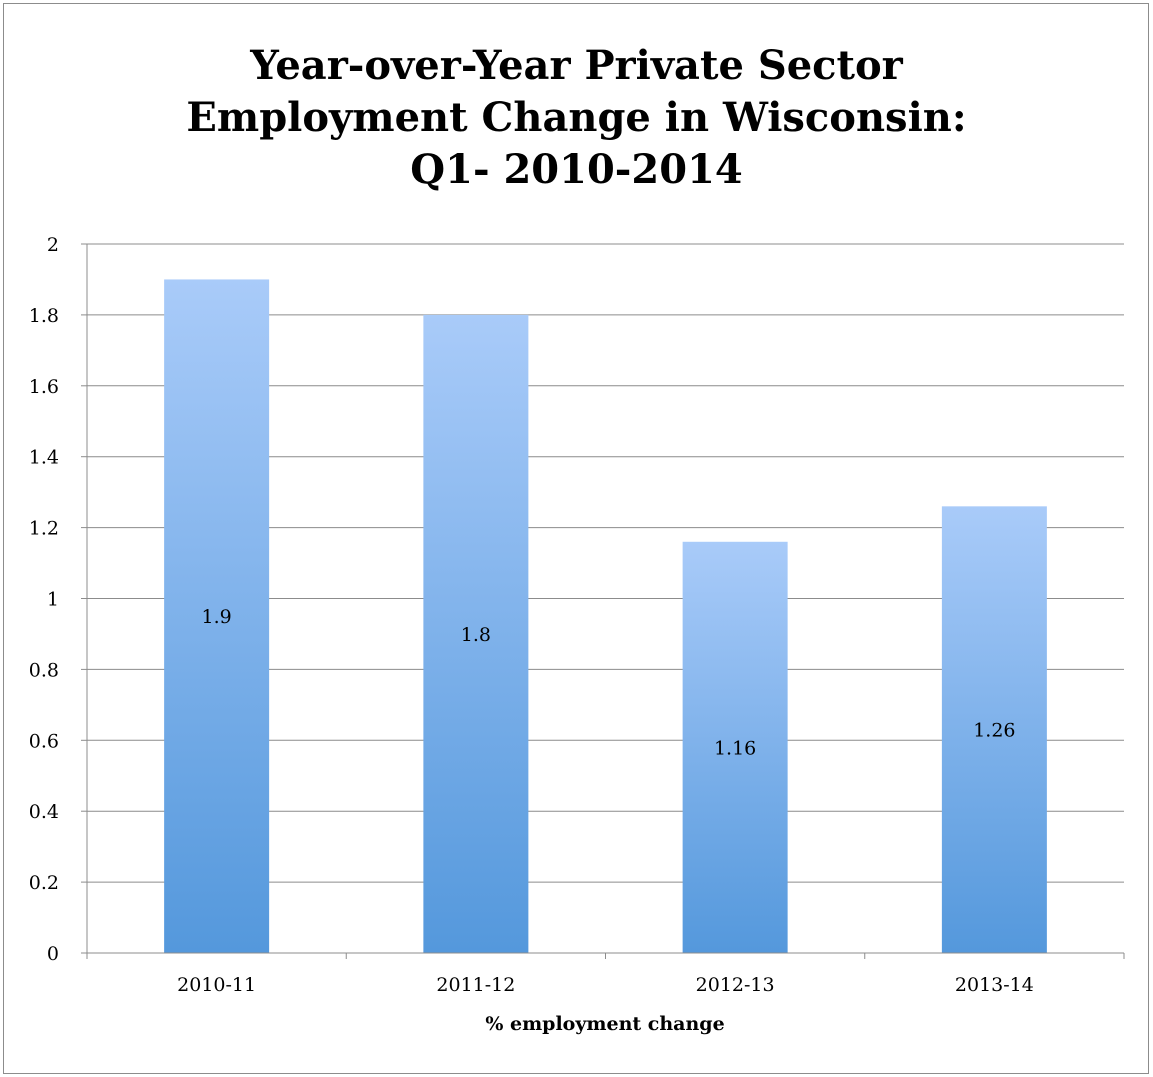  What do you see at coordinates (44, 387) in the screenshot?
I see `y-tick-label: 1.6` at bounding box center [44, 387].